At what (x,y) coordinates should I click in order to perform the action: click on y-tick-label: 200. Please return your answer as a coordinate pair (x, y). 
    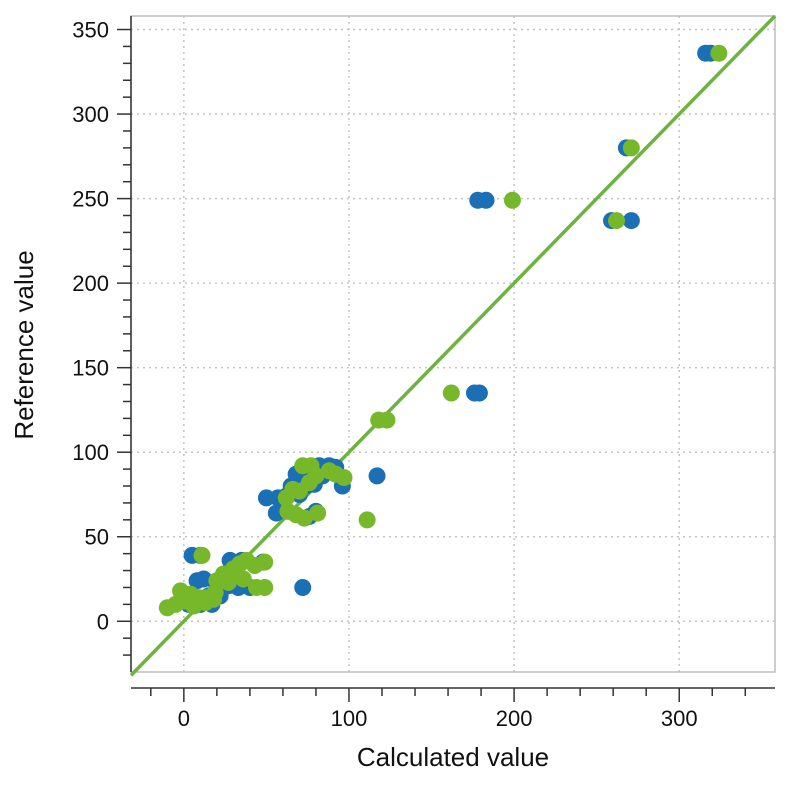
    Looking at the image, I should click on (90, 283).